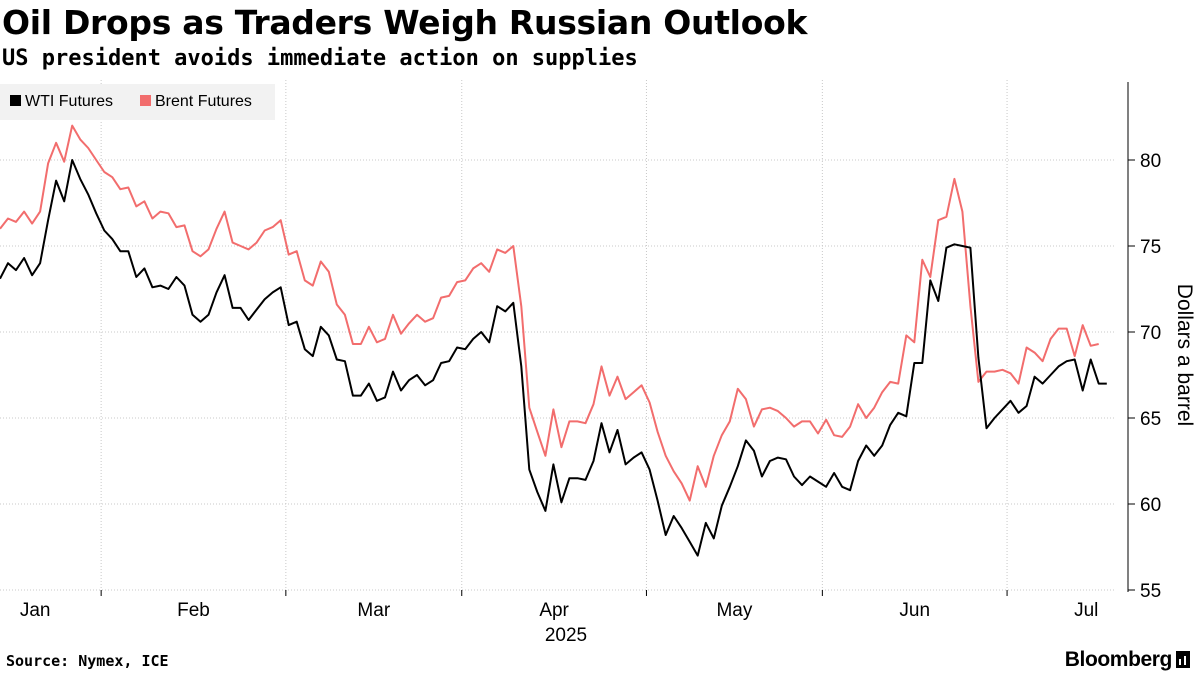 The width and height of the screenshot is (1200, 675). I want to click on legend-swatch-brent, so click(145, 100).